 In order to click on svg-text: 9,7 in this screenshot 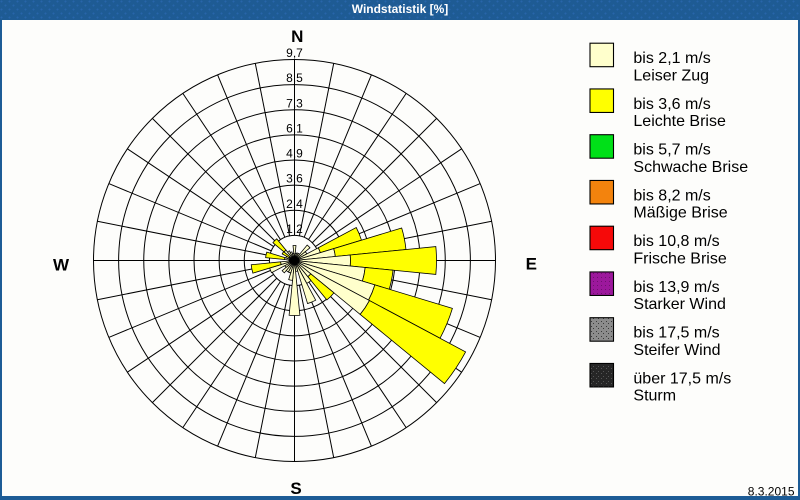, I will do `click(294, 53)`.